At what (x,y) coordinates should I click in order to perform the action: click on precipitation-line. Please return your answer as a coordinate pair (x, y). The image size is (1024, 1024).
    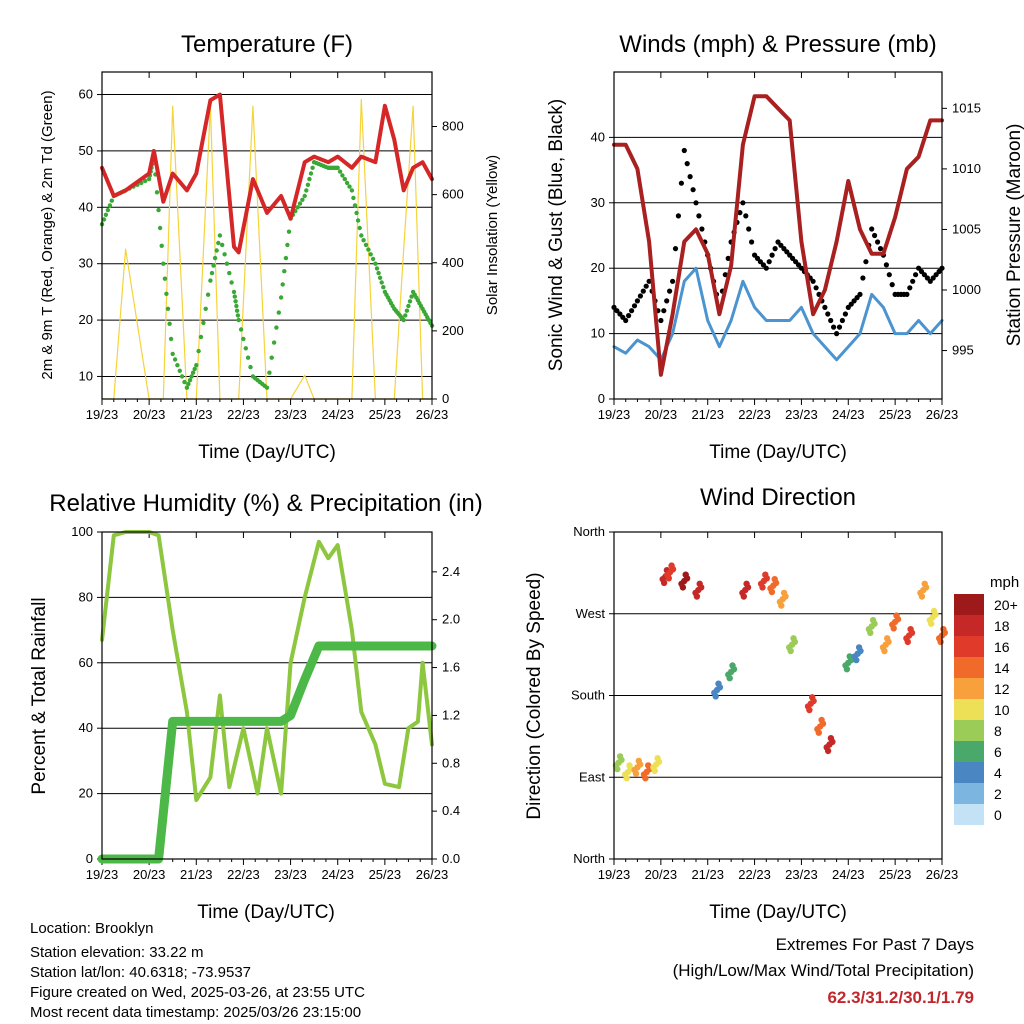
    Looking at the image, I should click on (267, 752).